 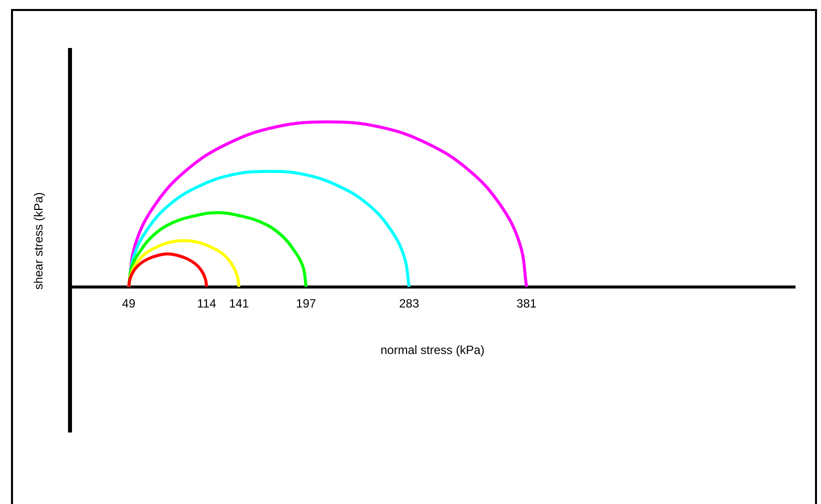 What do you see at coordinates (39, 241) in the screenshot?
I see `y-axis-title: shear stress (kPa)` at bounding box center [39, 241].